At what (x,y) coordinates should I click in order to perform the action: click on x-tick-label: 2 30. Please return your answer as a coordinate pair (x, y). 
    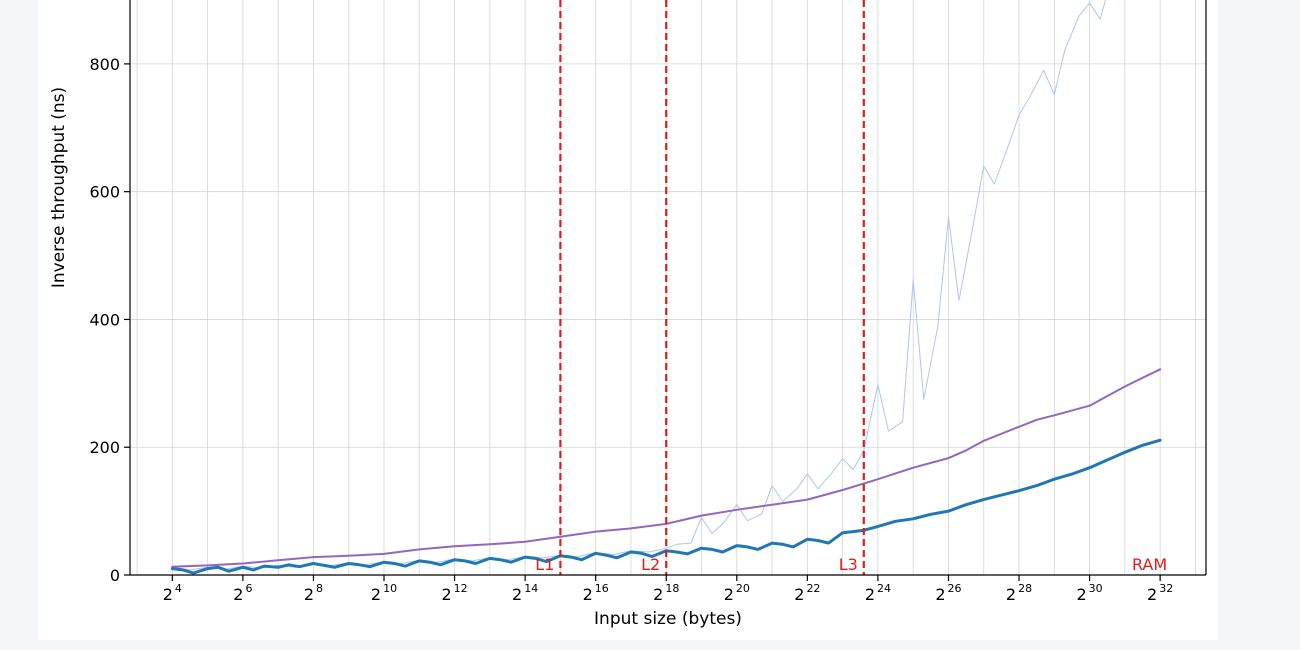
    Looking at the image, I should click on (1089, 593).